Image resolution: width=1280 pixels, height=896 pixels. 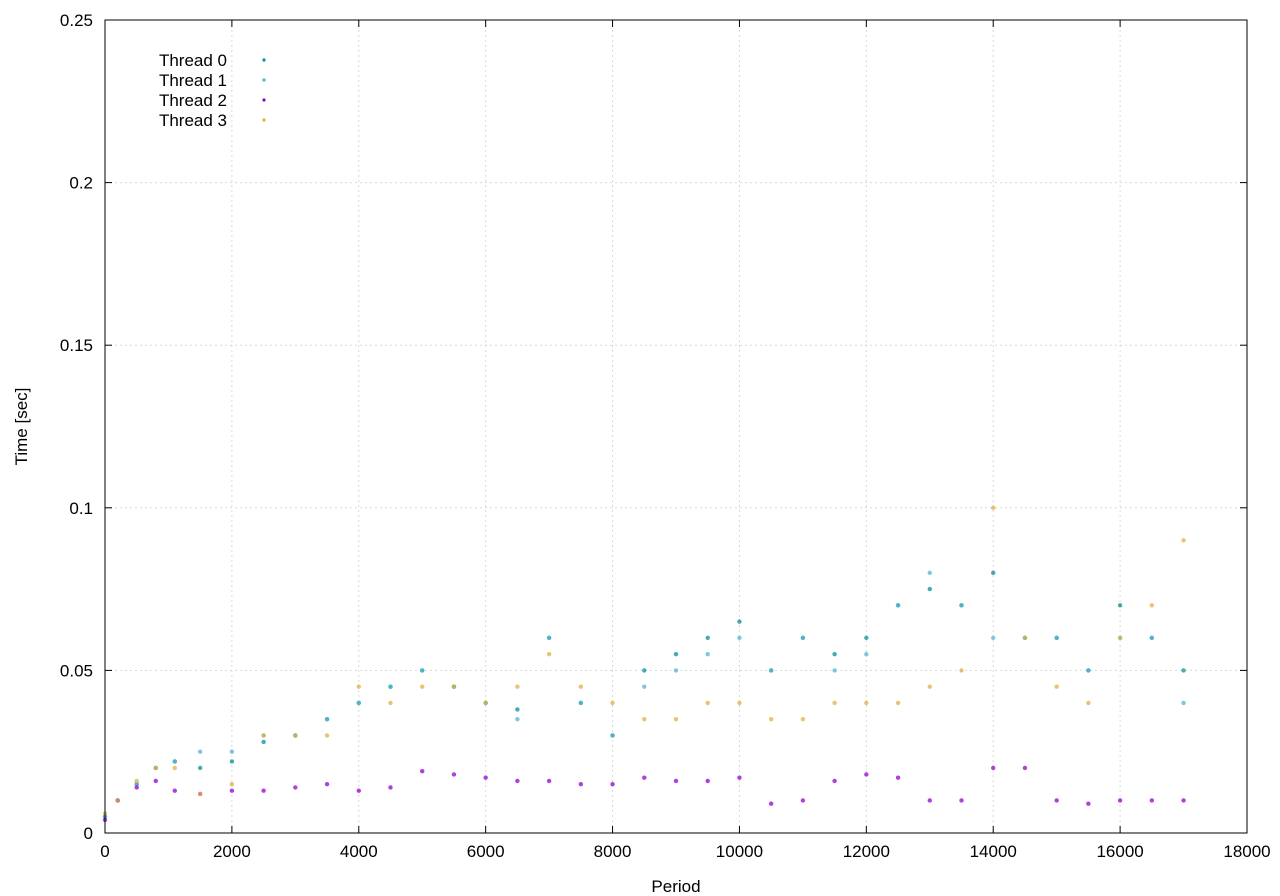 I want to click on x-tick-label: 2000, so click(x=232, y=851).